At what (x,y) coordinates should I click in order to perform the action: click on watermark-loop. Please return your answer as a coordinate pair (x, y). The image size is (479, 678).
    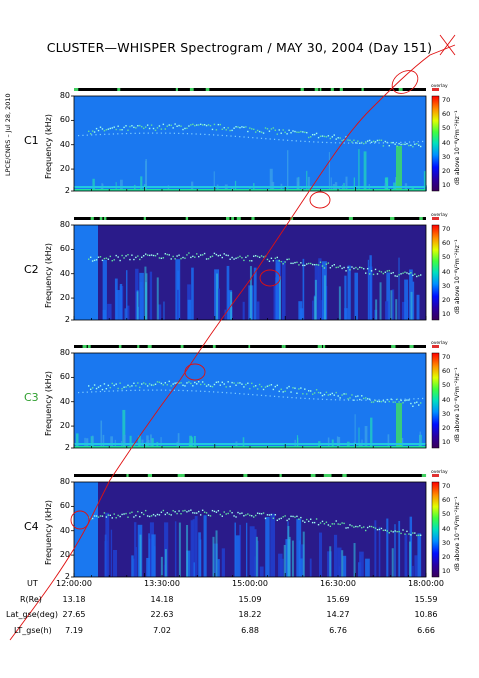
    Looking at the image, I should click on (270, 278).